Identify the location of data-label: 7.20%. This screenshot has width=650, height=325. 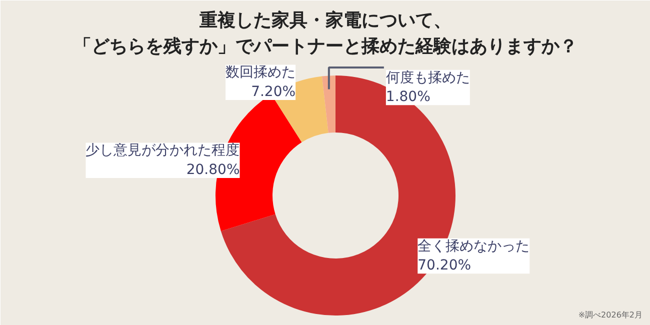
(273, 92).